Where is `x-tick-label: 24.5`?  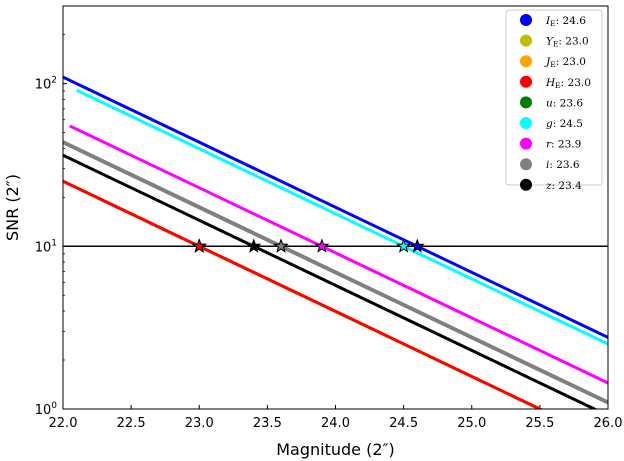
x-tick-label: 24.5 is located at coordinates (403, 423).